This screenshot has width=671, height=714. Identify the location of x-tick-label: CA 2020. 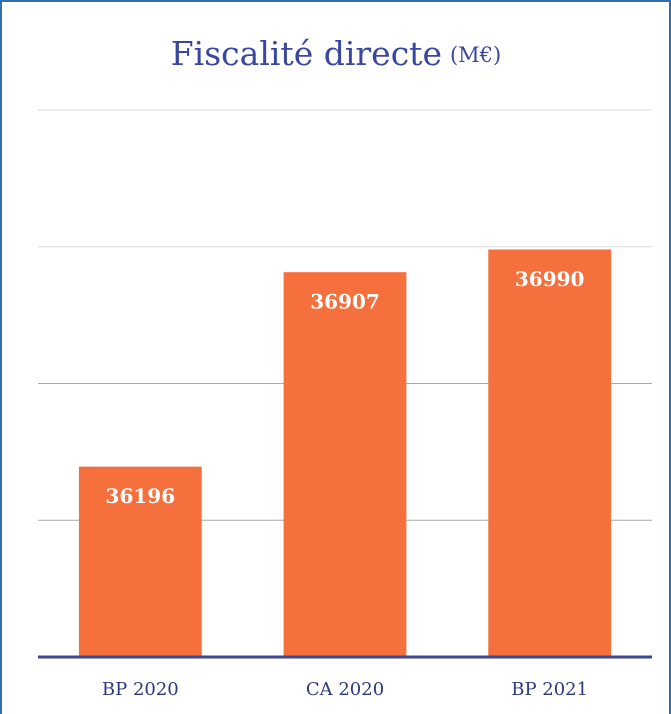
(345, 689).